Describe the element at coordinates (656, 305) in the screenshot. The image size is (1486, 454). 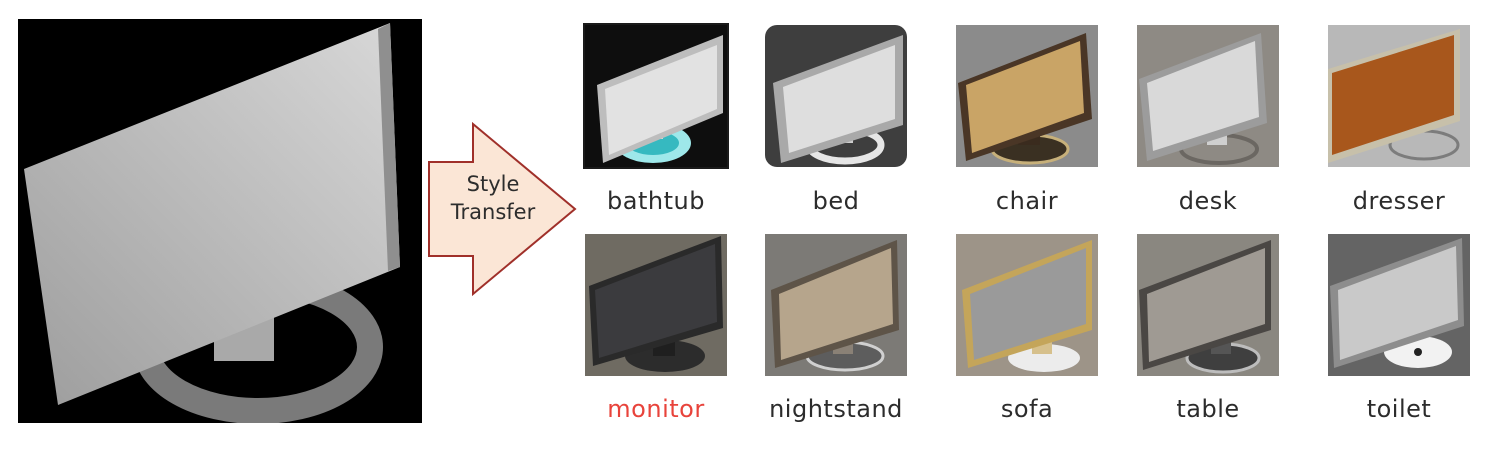
I see `thumb-monitor` at that location.